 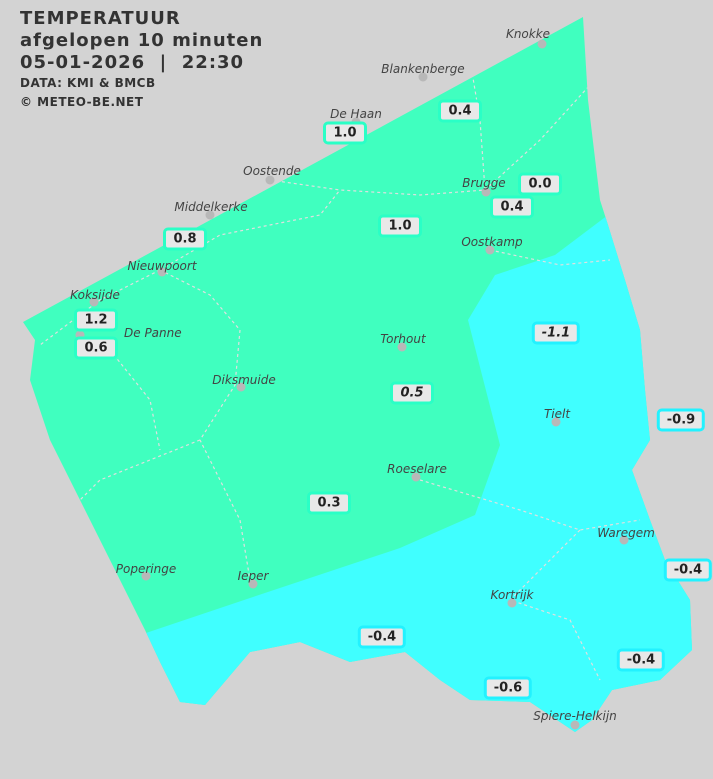 I want to click on temperature-value: 0.5, so click(x=412, y=393).